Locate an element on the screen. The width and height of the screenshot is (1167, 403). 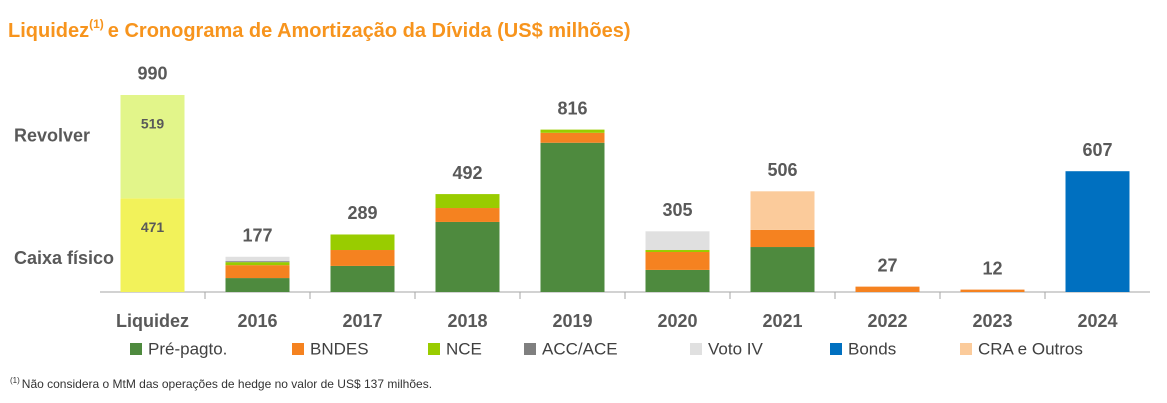
title-main: Liquidez is located at coordinates (48, 31).